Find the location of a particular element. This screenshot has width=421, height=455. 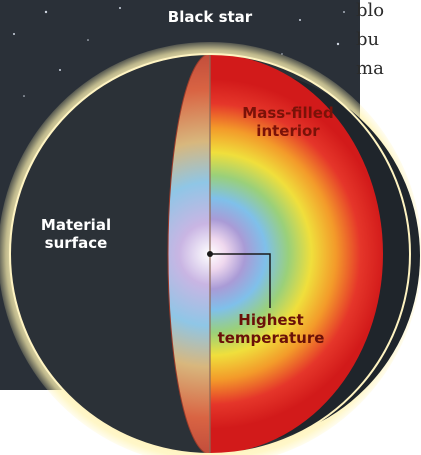

core-pointer is located at coordinates (239, 279).